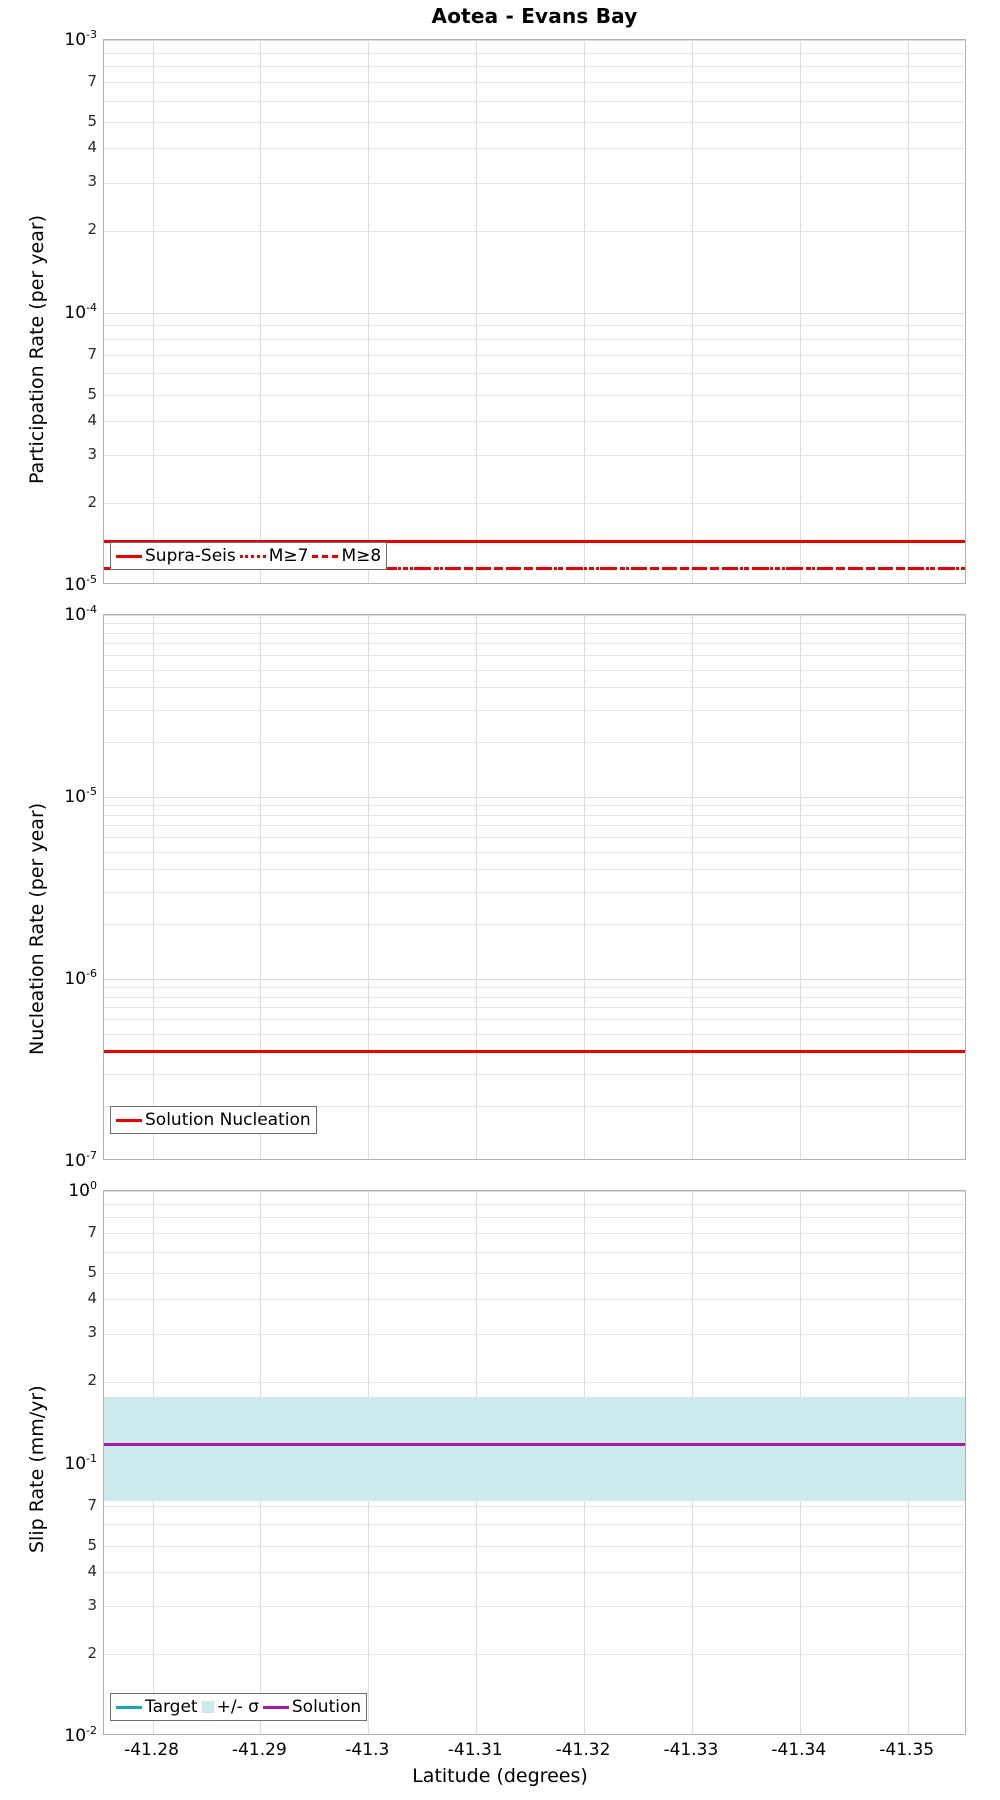 The image size is (1000, 1800). What do you see at coordinates (249, 556) in the screenshot?
I see `legend-participation: Supra-Seis M≥7 M≥8` at bounding box center [249, 556].